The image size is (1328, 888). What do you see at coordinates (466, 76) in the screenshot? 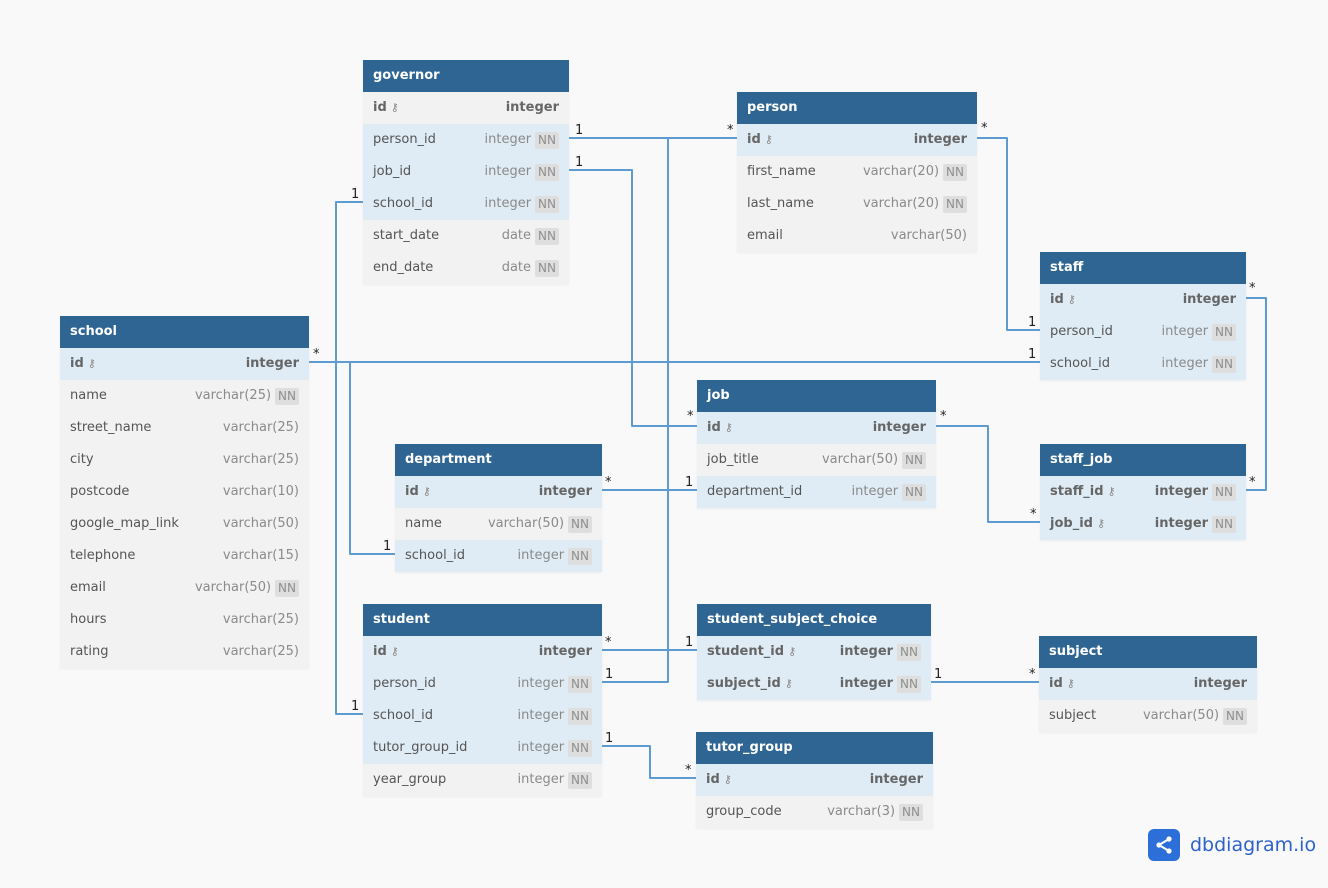
I see `table-header: governor` at bounding box center [466, 76].